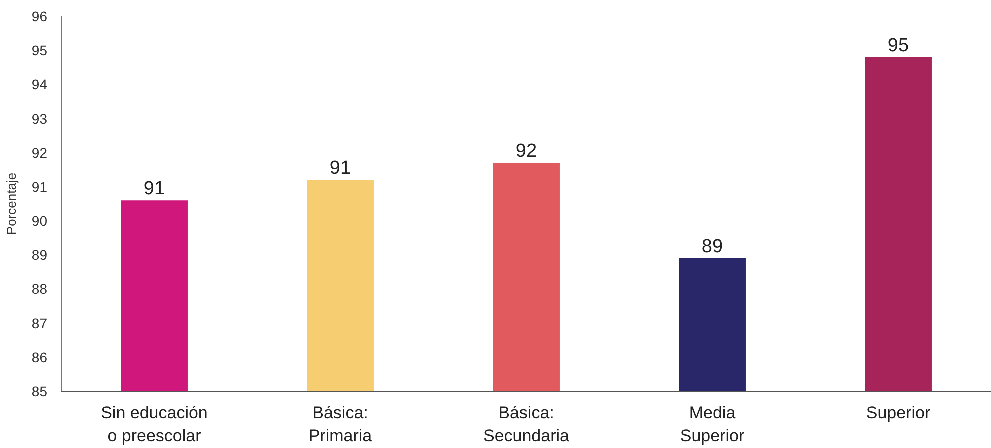 Image resolution: width=991 pixels, height=448 pixels. What do you see at coordinates (11, 204) in the screenshot?
I see `y-axis-title: Porcentaje` at bounding box center [11, 204].